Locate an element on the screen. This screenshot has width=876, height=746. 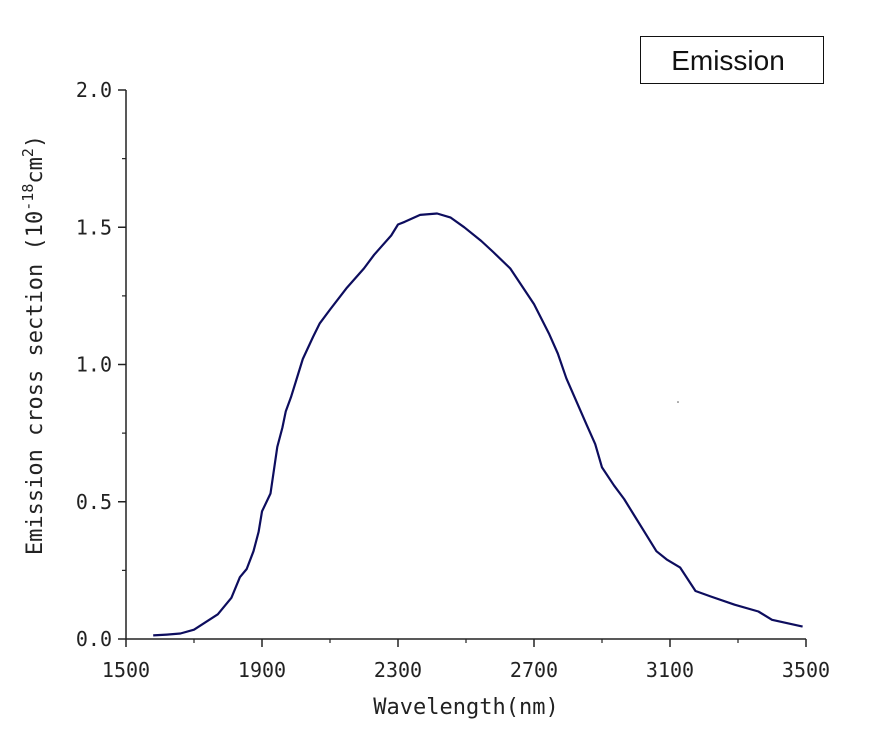
y-ticks is located at coordinates (122, 364).